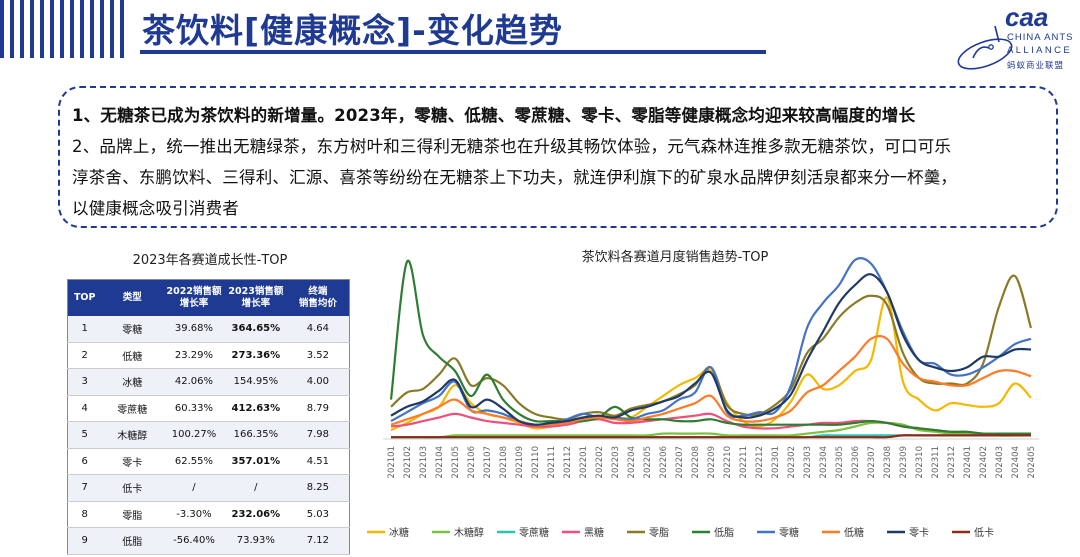 The width and height of the screenshot is (1080, 557). What do you see at coordinates (84, 435) in the screenshot?
I see `table-cell: 5` at bounding box center [84, 435].